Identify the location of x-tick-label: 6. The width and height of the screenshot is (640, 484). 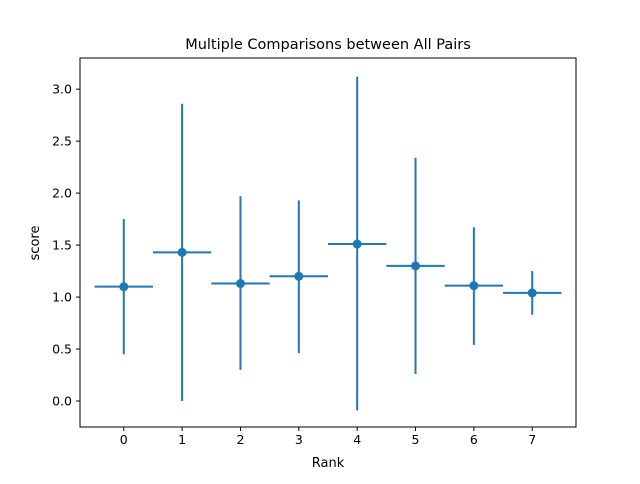
(474, 439).